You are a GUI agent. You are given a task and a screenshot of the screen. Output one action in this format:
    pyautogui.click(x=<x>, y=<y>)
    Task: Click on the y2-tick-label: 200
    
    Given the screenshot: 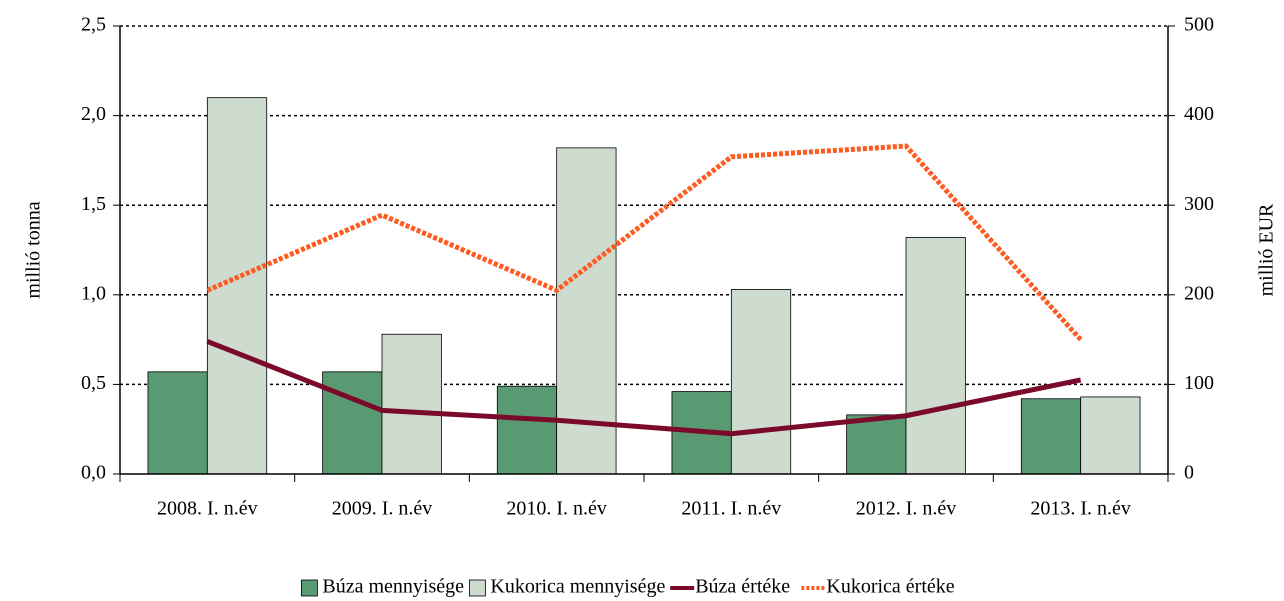 What is the action you would take?
    pyautogui.click(x=1199, y=293)
    